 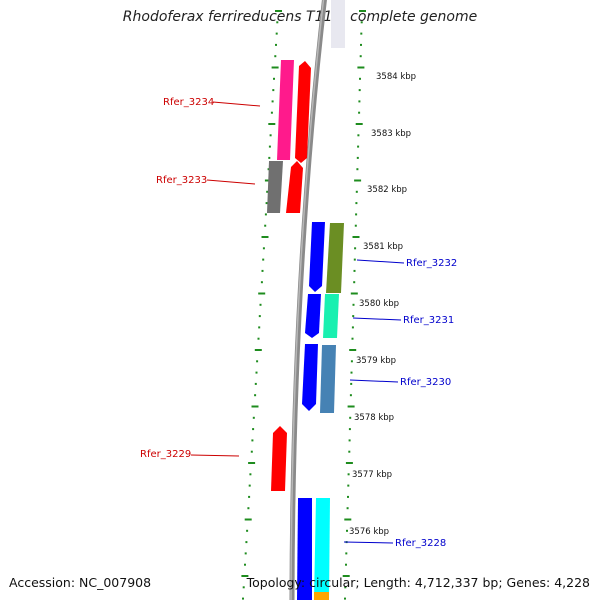 I want to click on gene-feature-rfer3230-cog, so click(x=328, y=379).